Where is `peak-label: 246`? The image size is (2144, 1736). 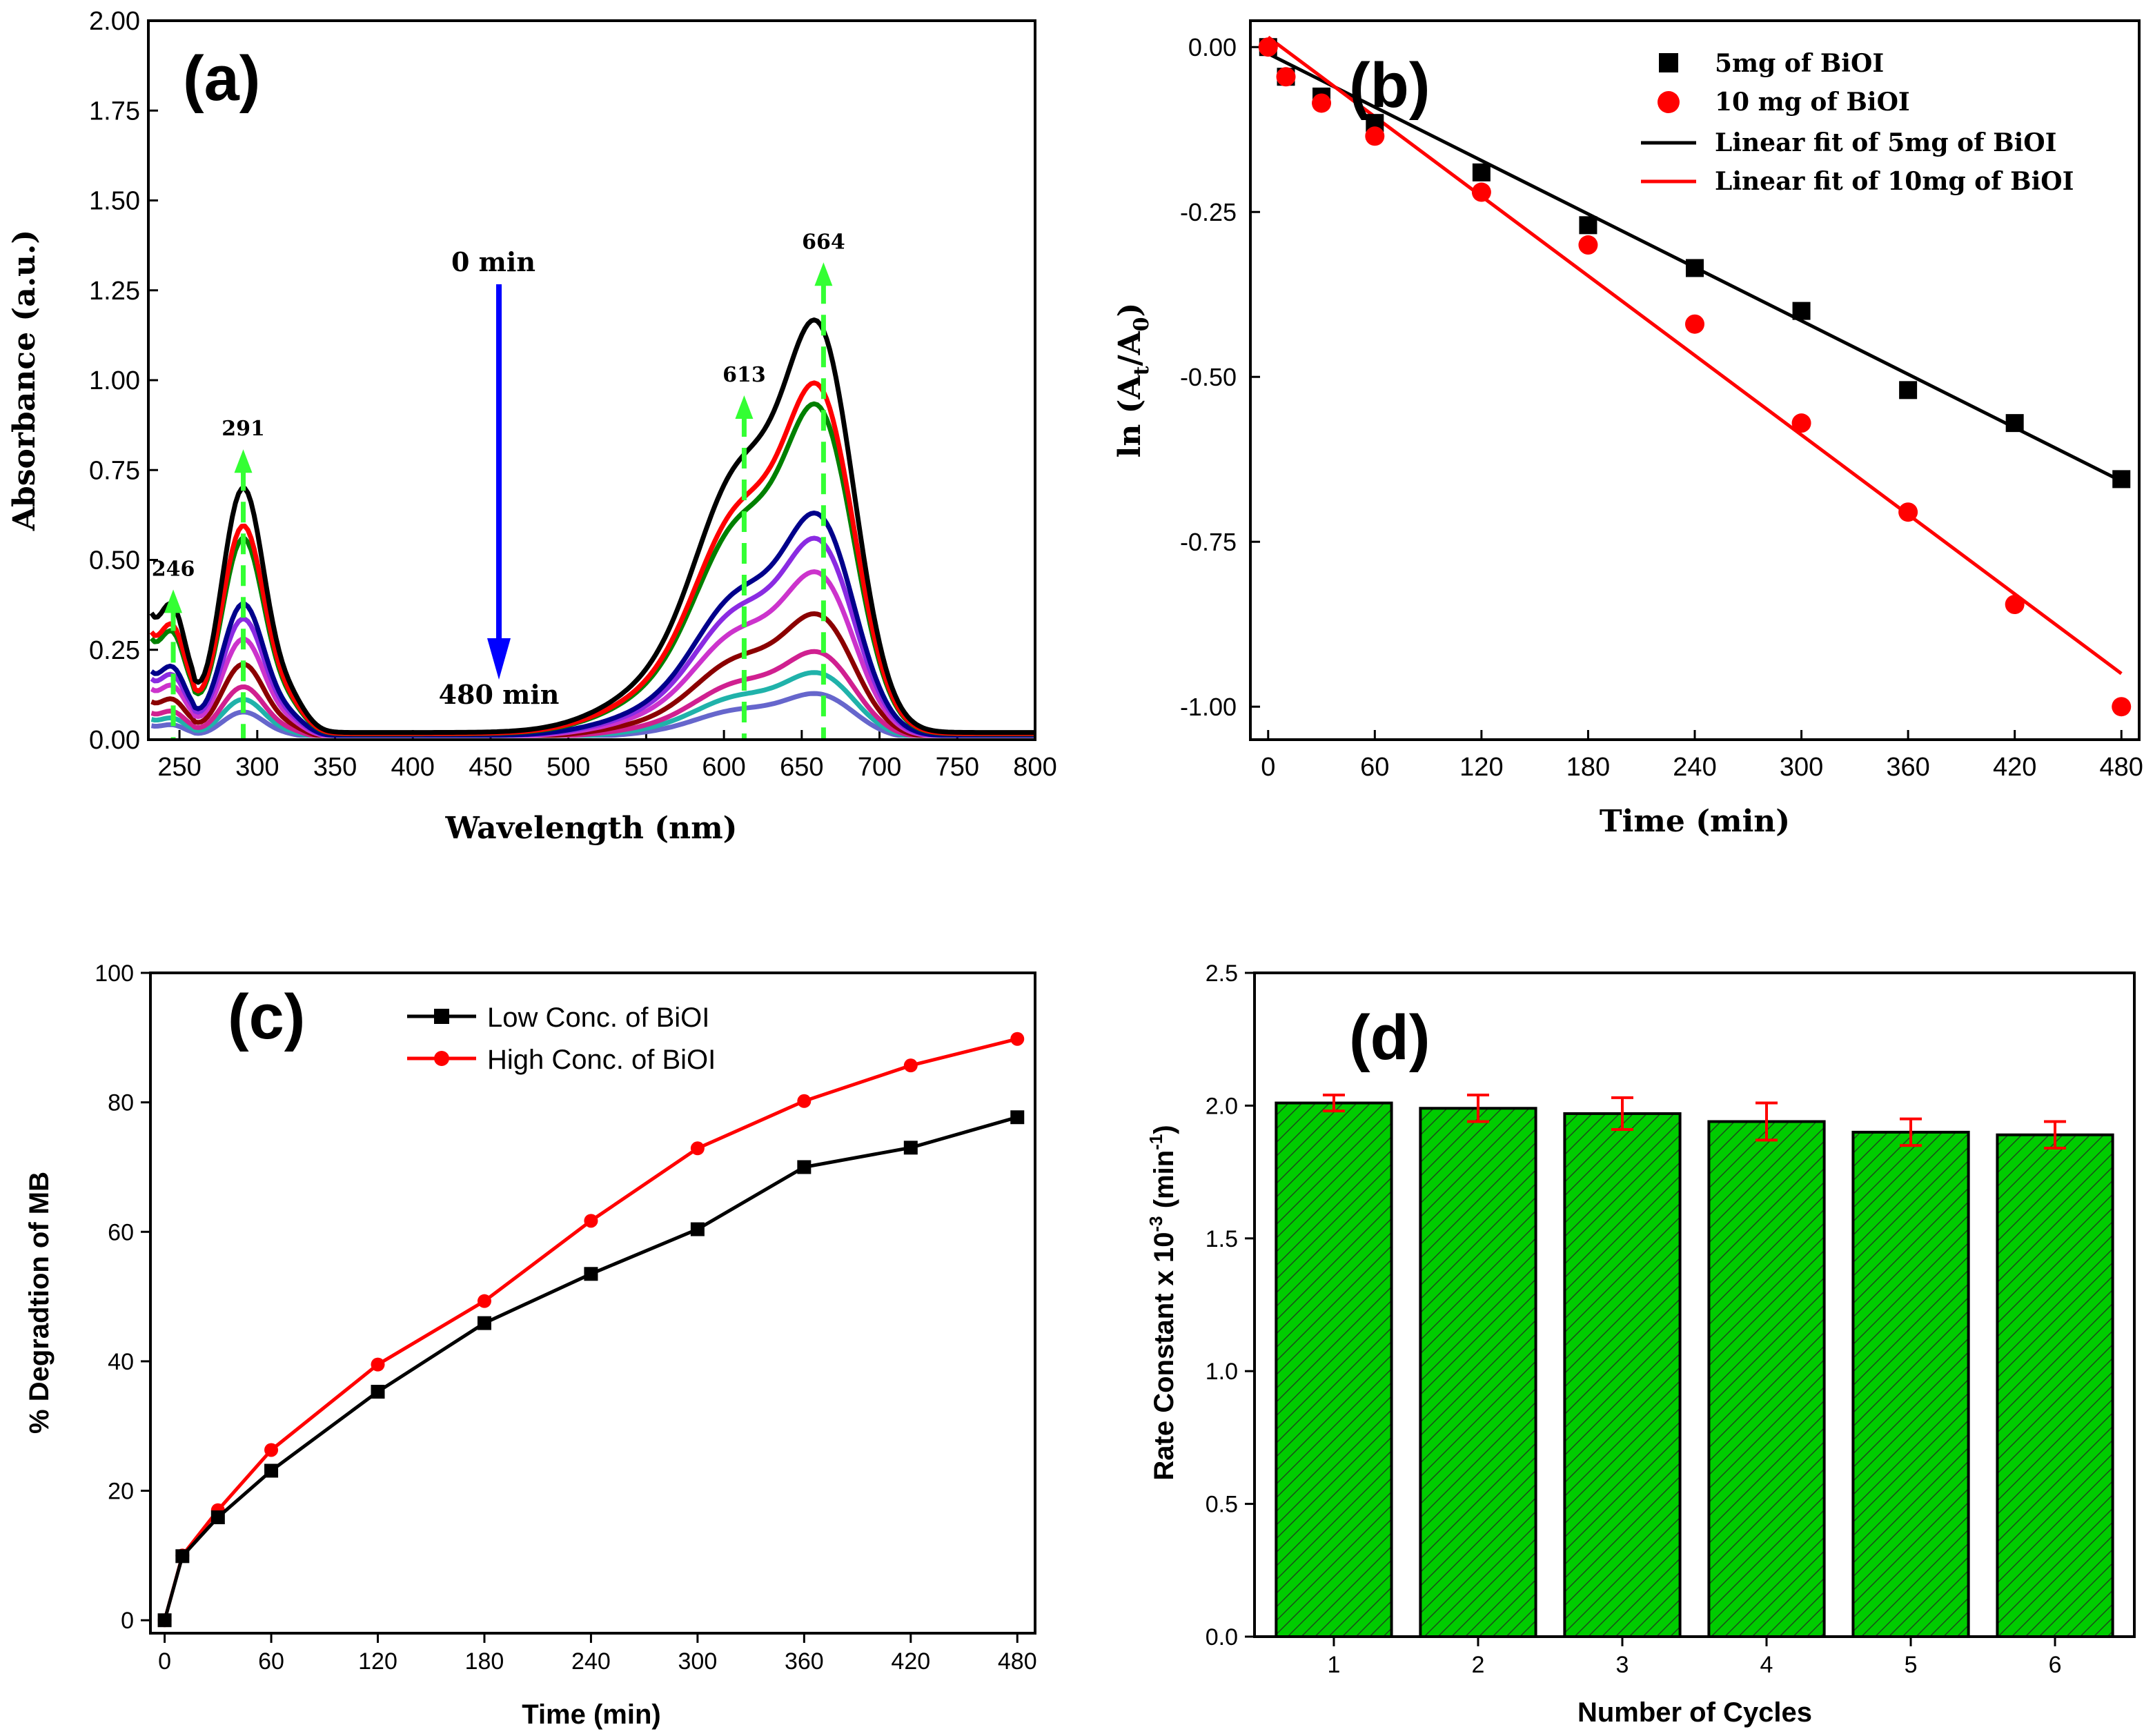 peak-label: 246 is located at coordinates (174, 569).